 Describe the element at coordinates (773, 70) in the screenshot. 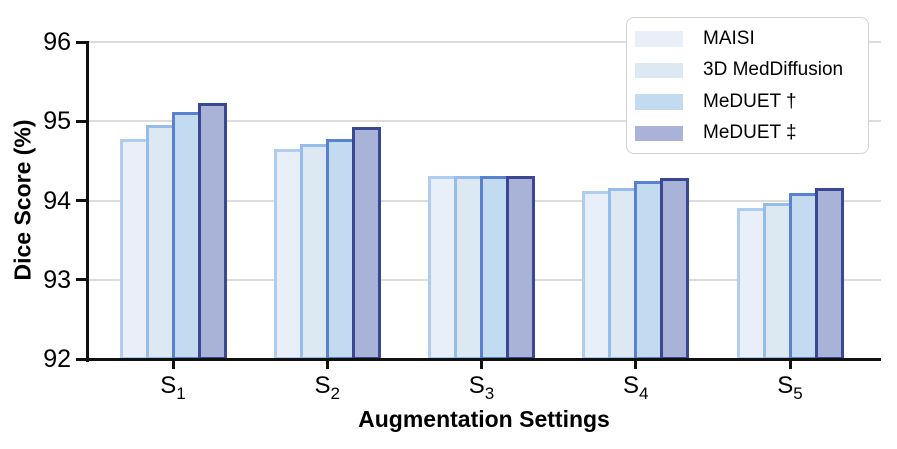

I see `legend-label-2: 3D MedDiffusion` at that location.